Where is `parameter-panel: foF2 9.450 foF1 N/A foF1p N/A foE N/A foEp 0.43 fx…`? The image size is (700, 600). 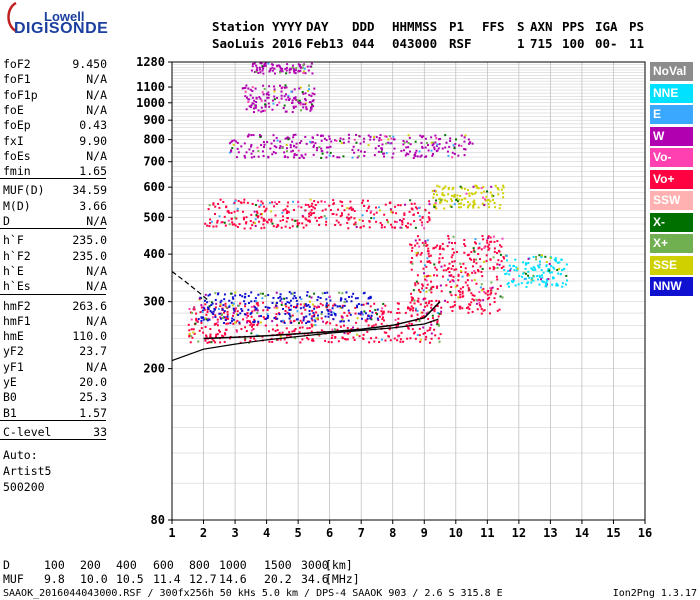 parameter-panel: foF2 9.450 foF1 N/A foF1p N/A foE N/A foEp 0.43 fx… is located at coordinates (54, 292).